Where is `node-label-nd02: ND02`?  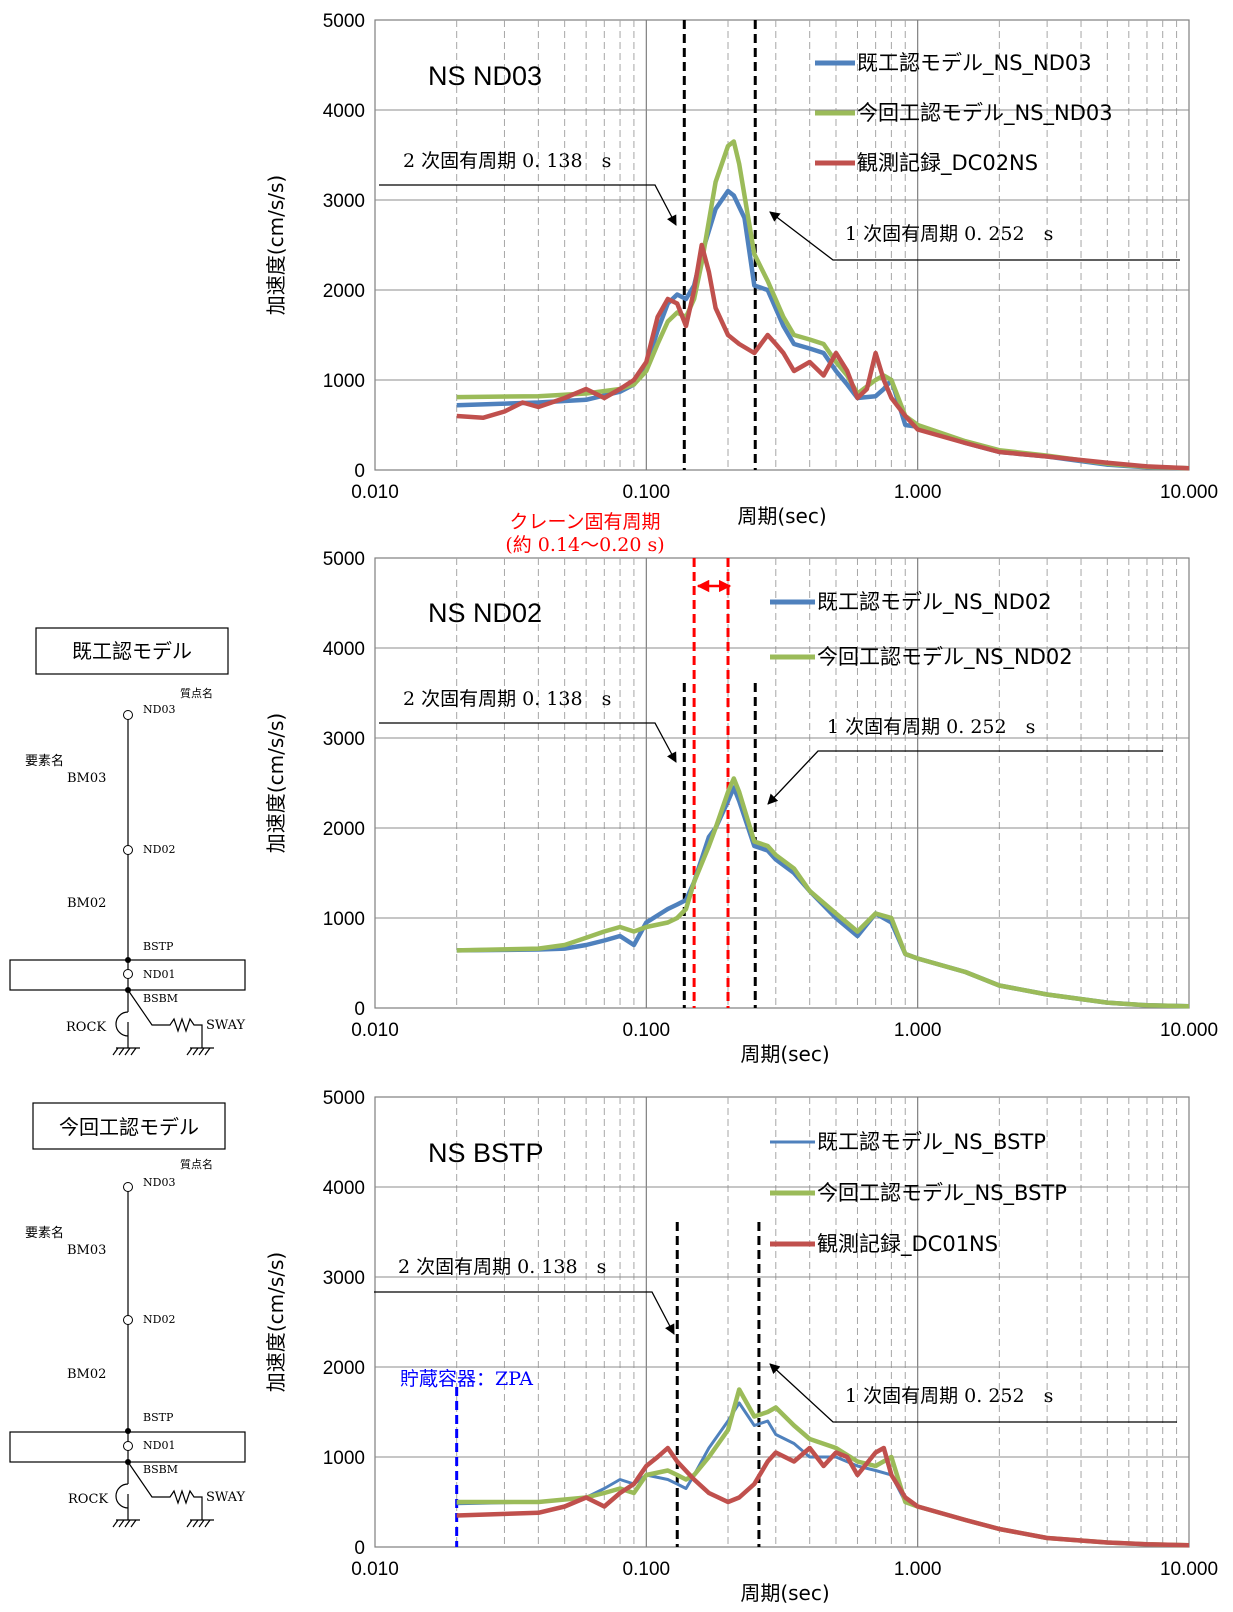 node-label-nd02: ND02 is located at coordinates (159, 849).